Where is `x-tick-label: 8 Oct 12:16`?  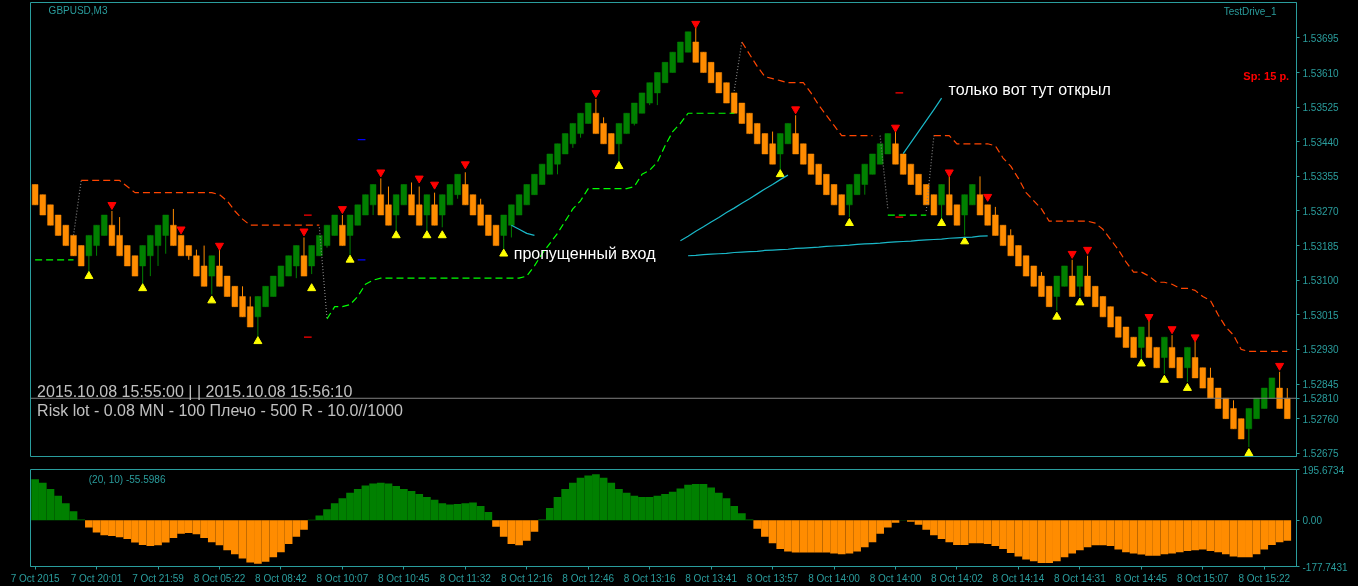
x-tick-label: 8 Oct 12:16 is located at coordinates (527, 578).